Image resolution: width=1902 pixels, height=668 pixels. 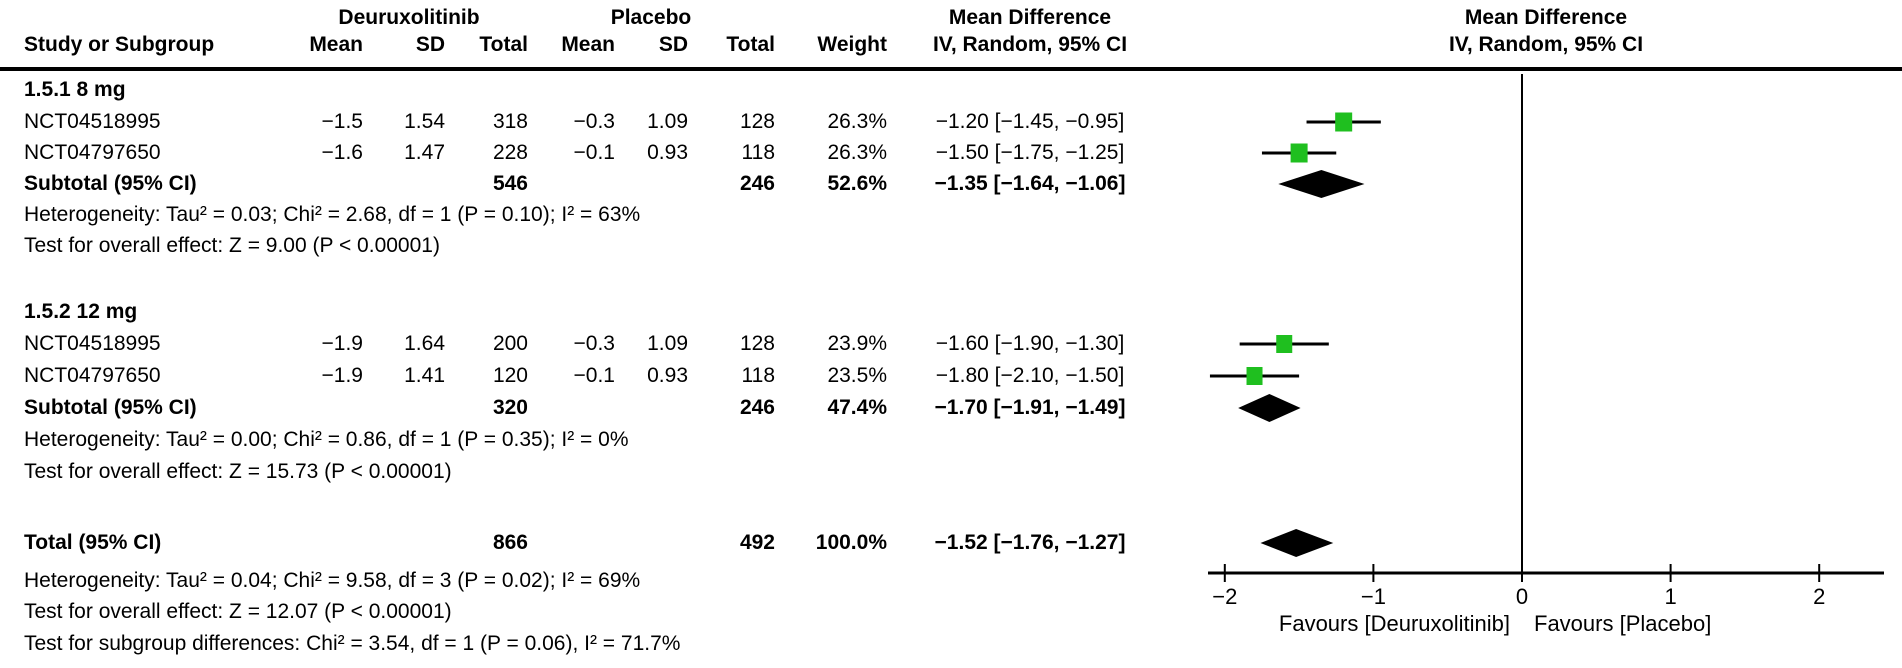 I want to click on axis-tick-label: 1, so click(x=1670, y=596).